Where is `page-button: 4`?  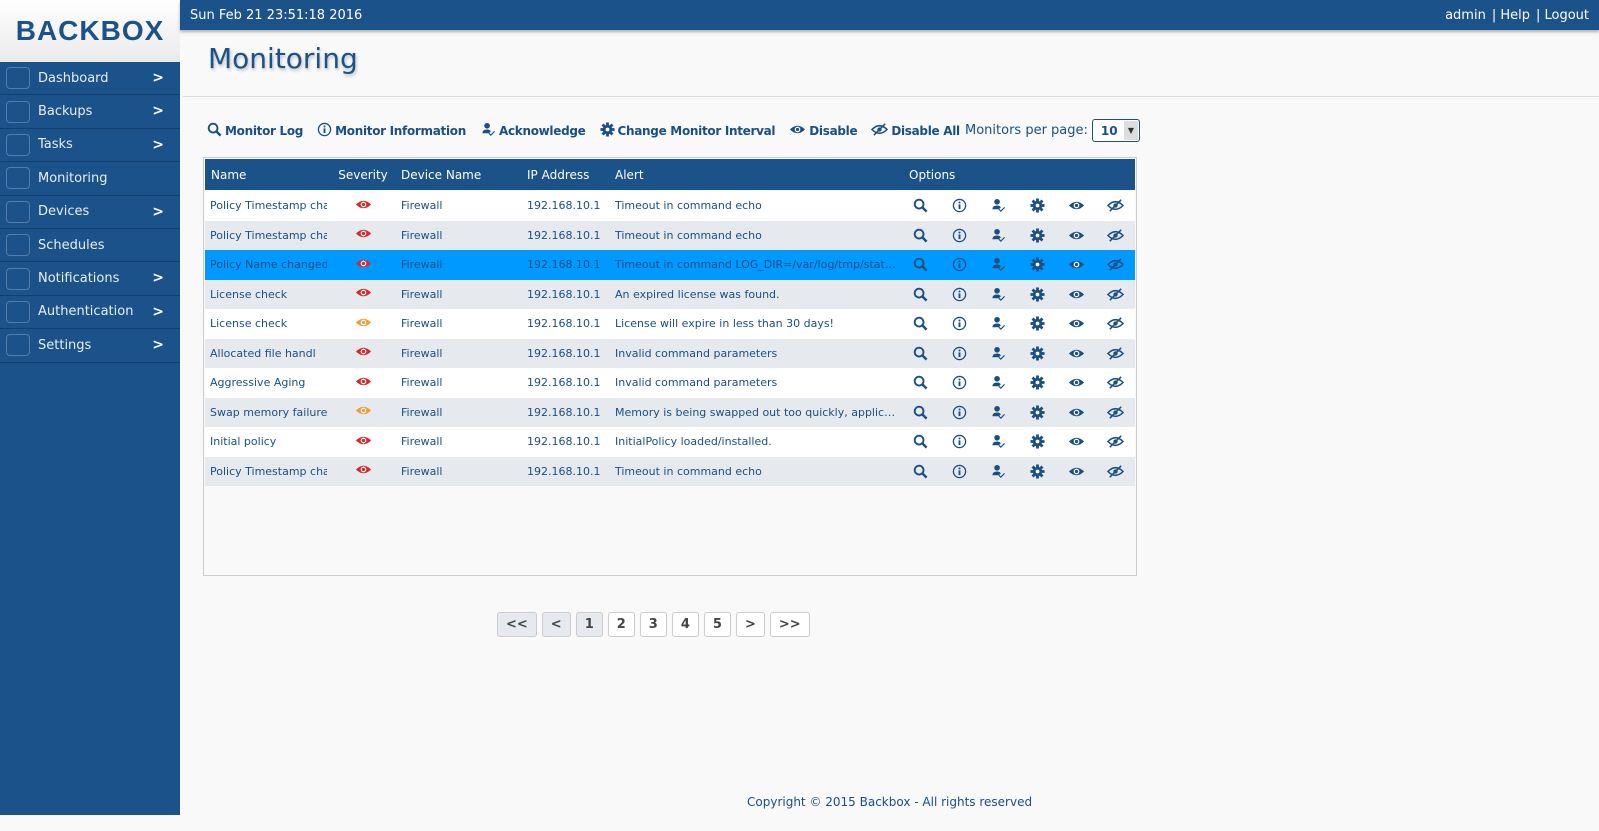 page-button: 4 is located at coordinates (685, 624).